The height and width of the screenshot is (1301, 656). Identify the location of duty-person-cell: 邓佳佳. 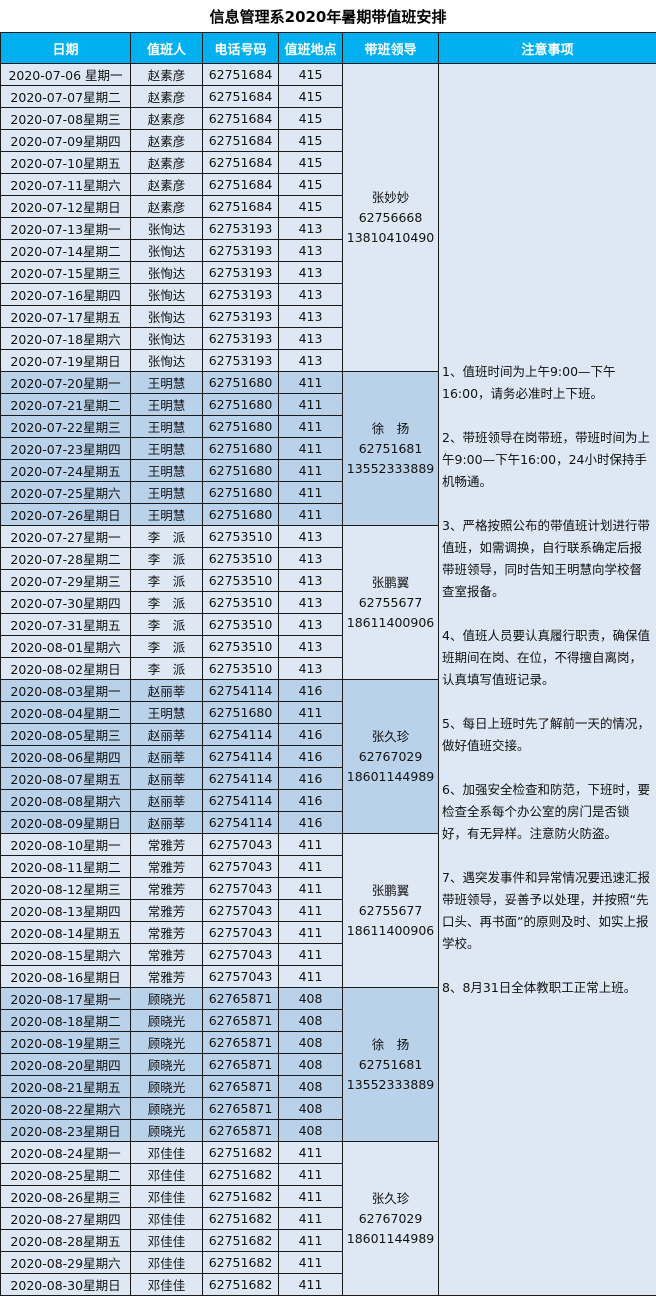
(166, 1174).